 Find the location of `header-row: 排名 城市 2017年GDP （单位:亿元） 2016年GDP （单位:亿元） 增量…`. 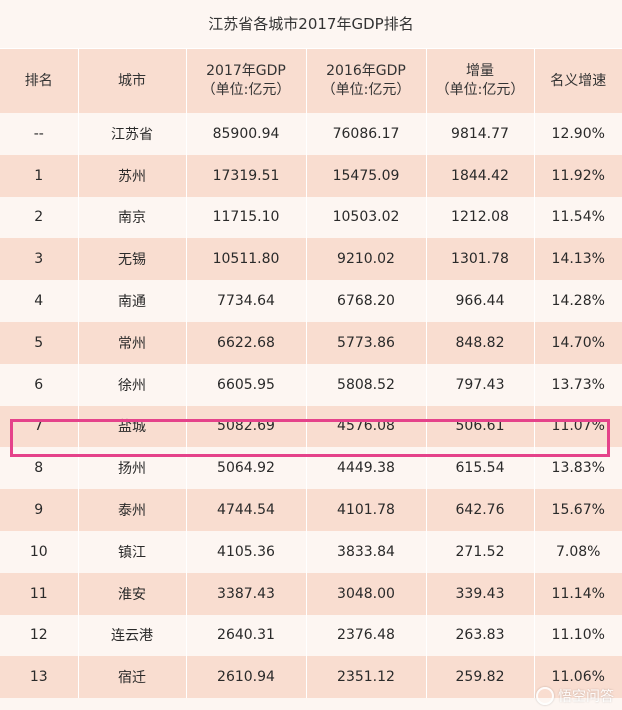

header-row: 排名 城市 2017年GDP （单位:亿元） 2016年GDP （单位:亿元） 增量… is located at coordinates (311, 81).